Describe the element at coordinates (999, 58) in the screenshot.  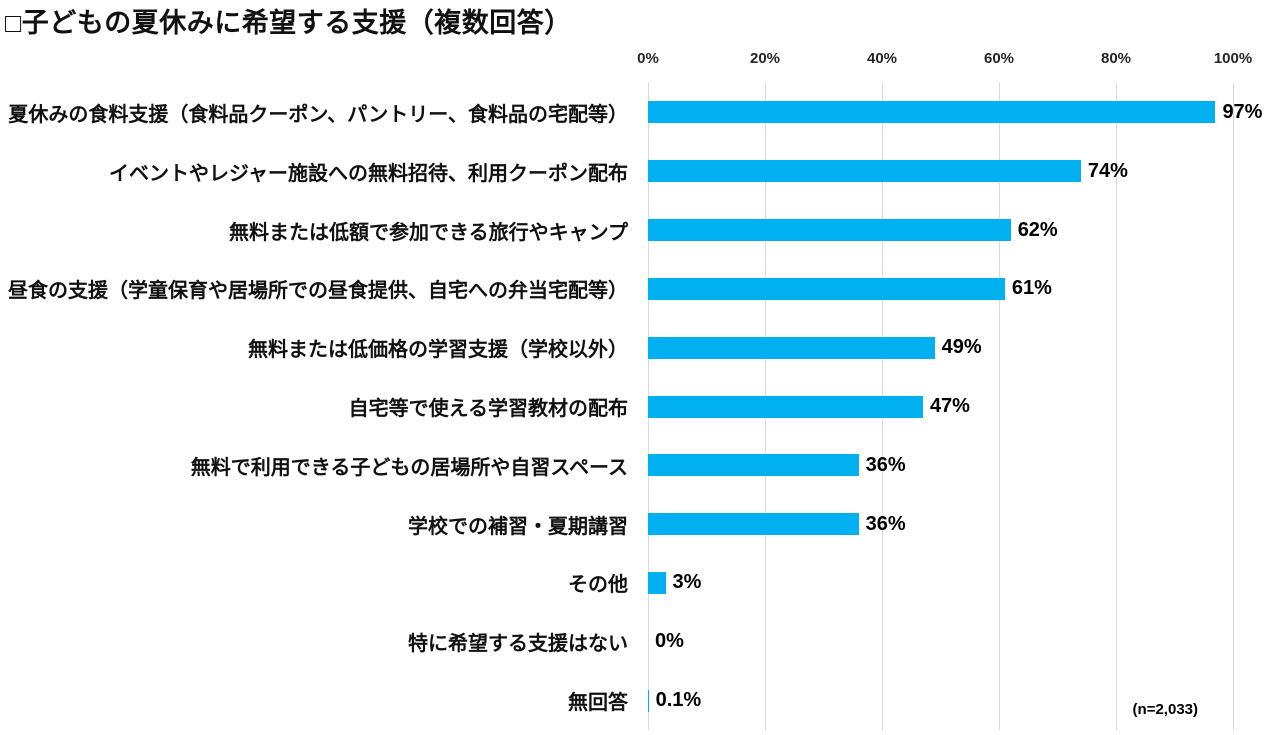
I see `x-axis-tick-label: 60%` at that location.